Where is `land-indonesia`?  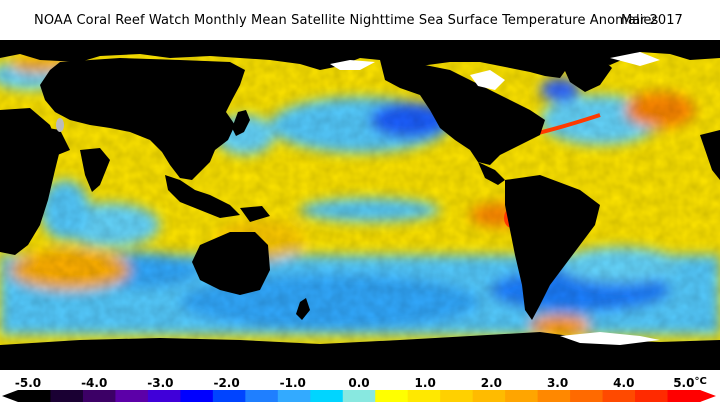 land-indonesia is located at coordinates (202, 196).